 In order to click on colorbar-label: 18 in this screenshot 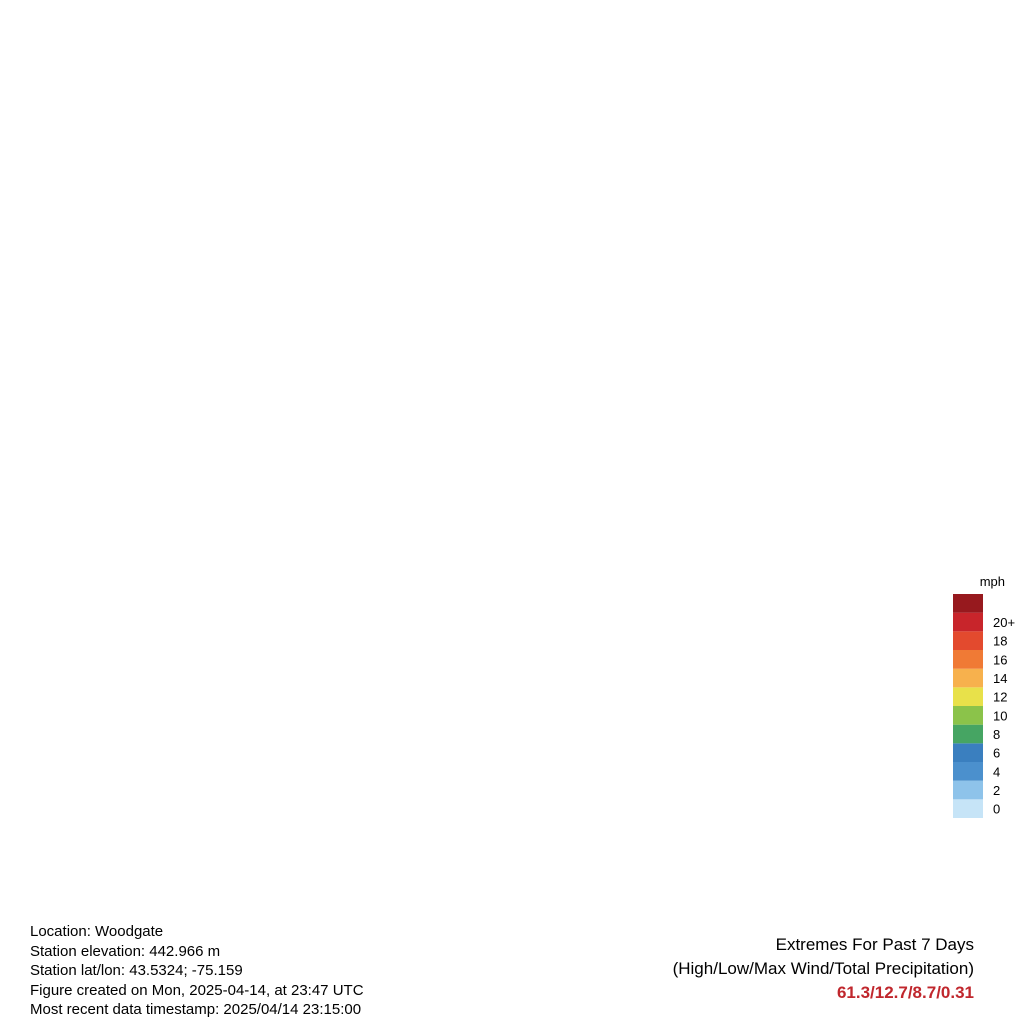, I will do `click(1000, 641)`.